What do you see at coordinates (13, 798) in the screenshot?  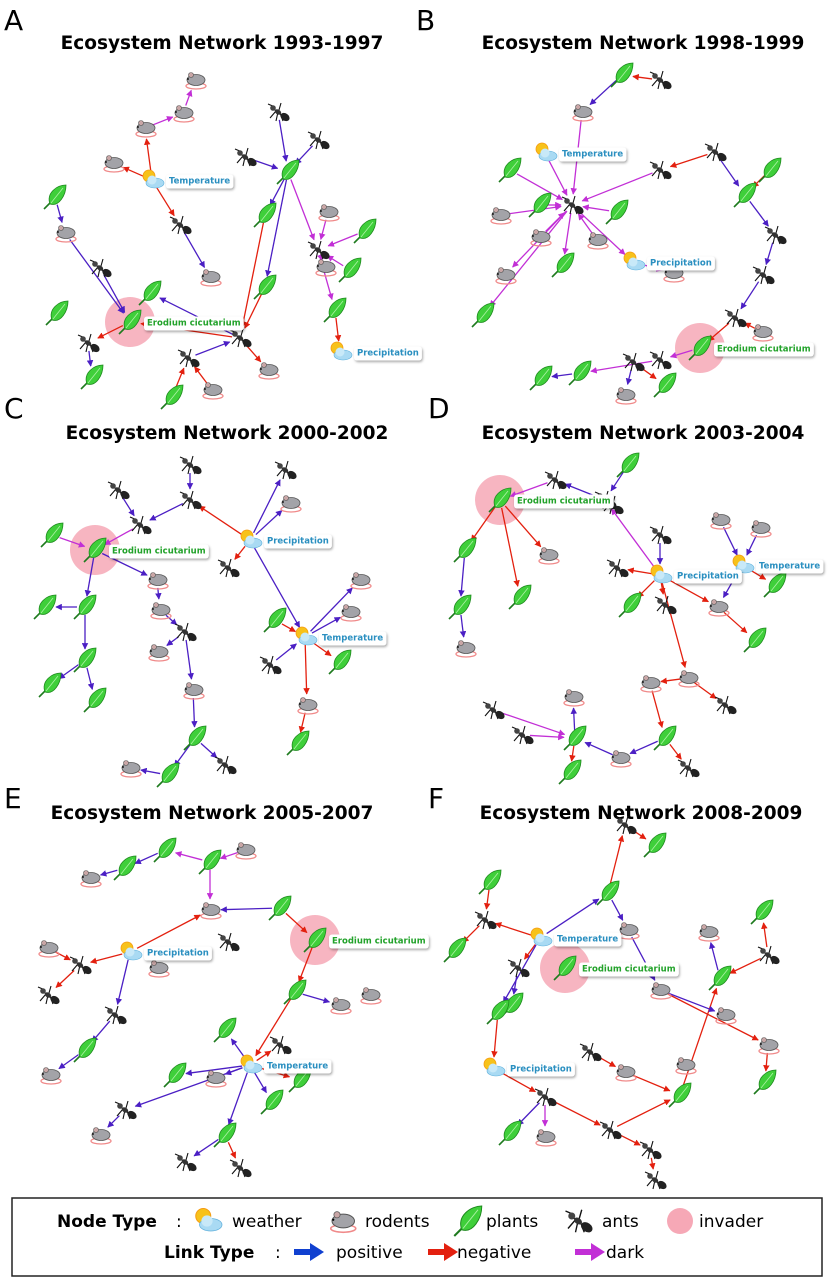 I see `panel-letter: E` at bounding box center [13, 798].